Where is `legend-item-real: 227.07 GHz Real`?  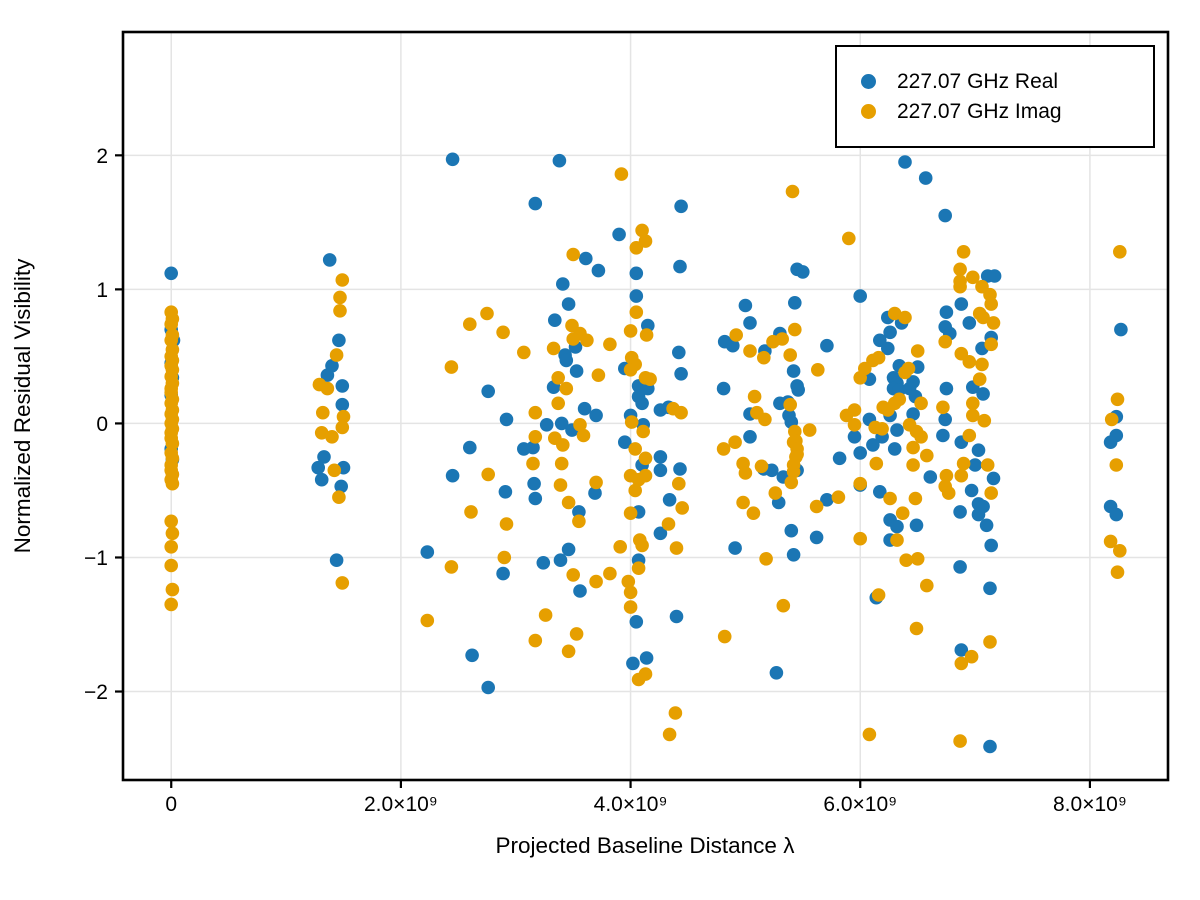 legend-item-real: 227.07 GHz Real is located at coordinates (995, 81).